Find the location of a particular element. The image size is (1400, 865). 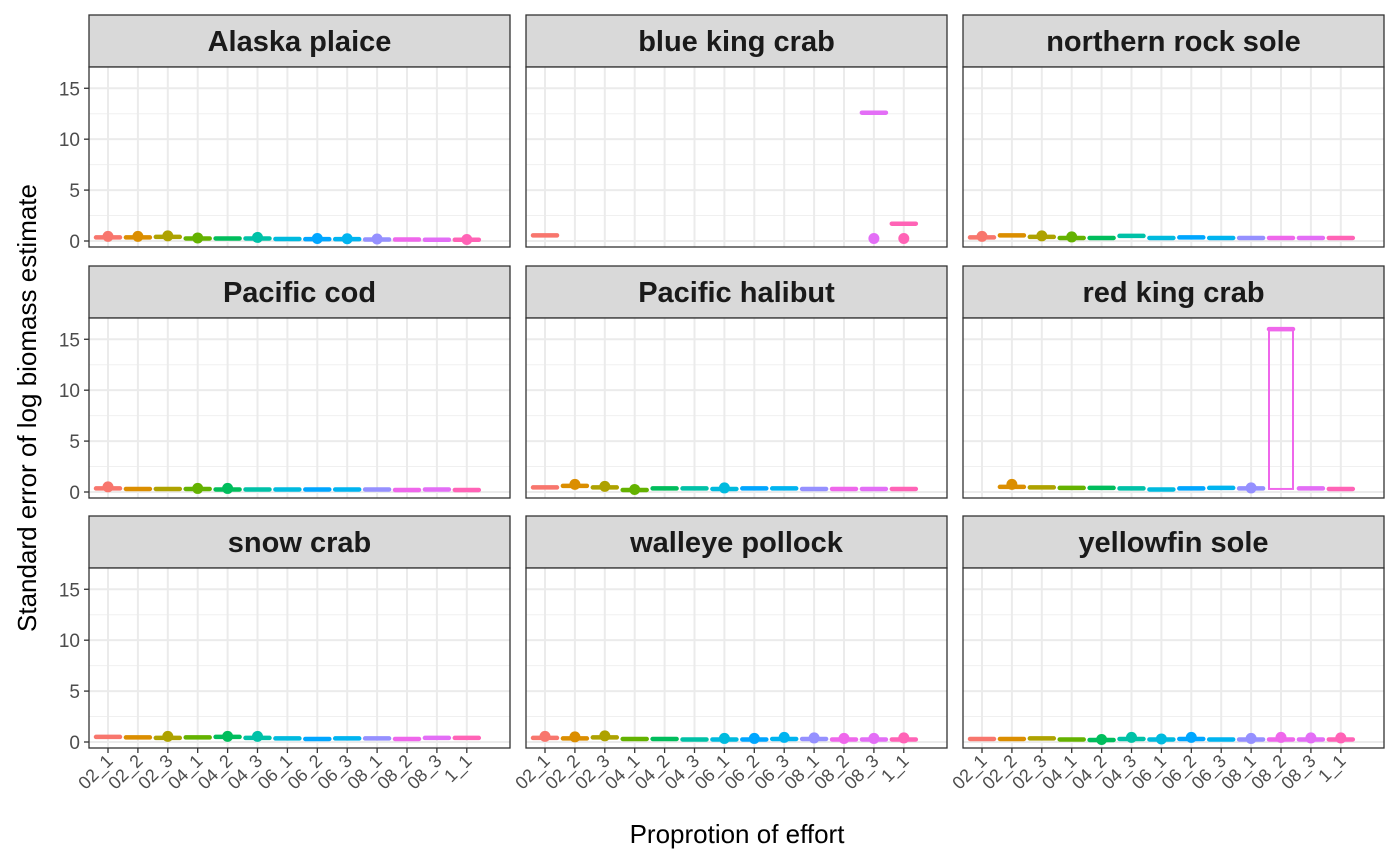

y-axis-title: Standard error of log biomass estimate is located at coordinates (27, 408).